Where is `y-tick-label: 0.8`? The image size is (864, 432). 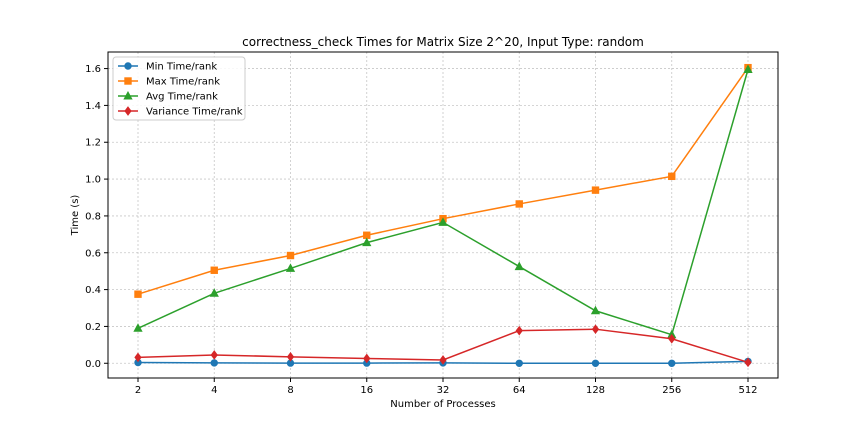
y-tick-label: 0.8 is located at coordinates (93, 216).